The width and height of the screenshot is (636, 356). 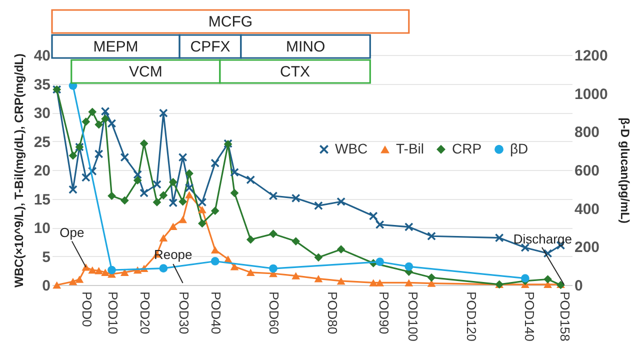 What do you see at coordinates (591, 94) in the screenshot?
I see `y2-tick-label: 1000` at bounding box center [591, 94].